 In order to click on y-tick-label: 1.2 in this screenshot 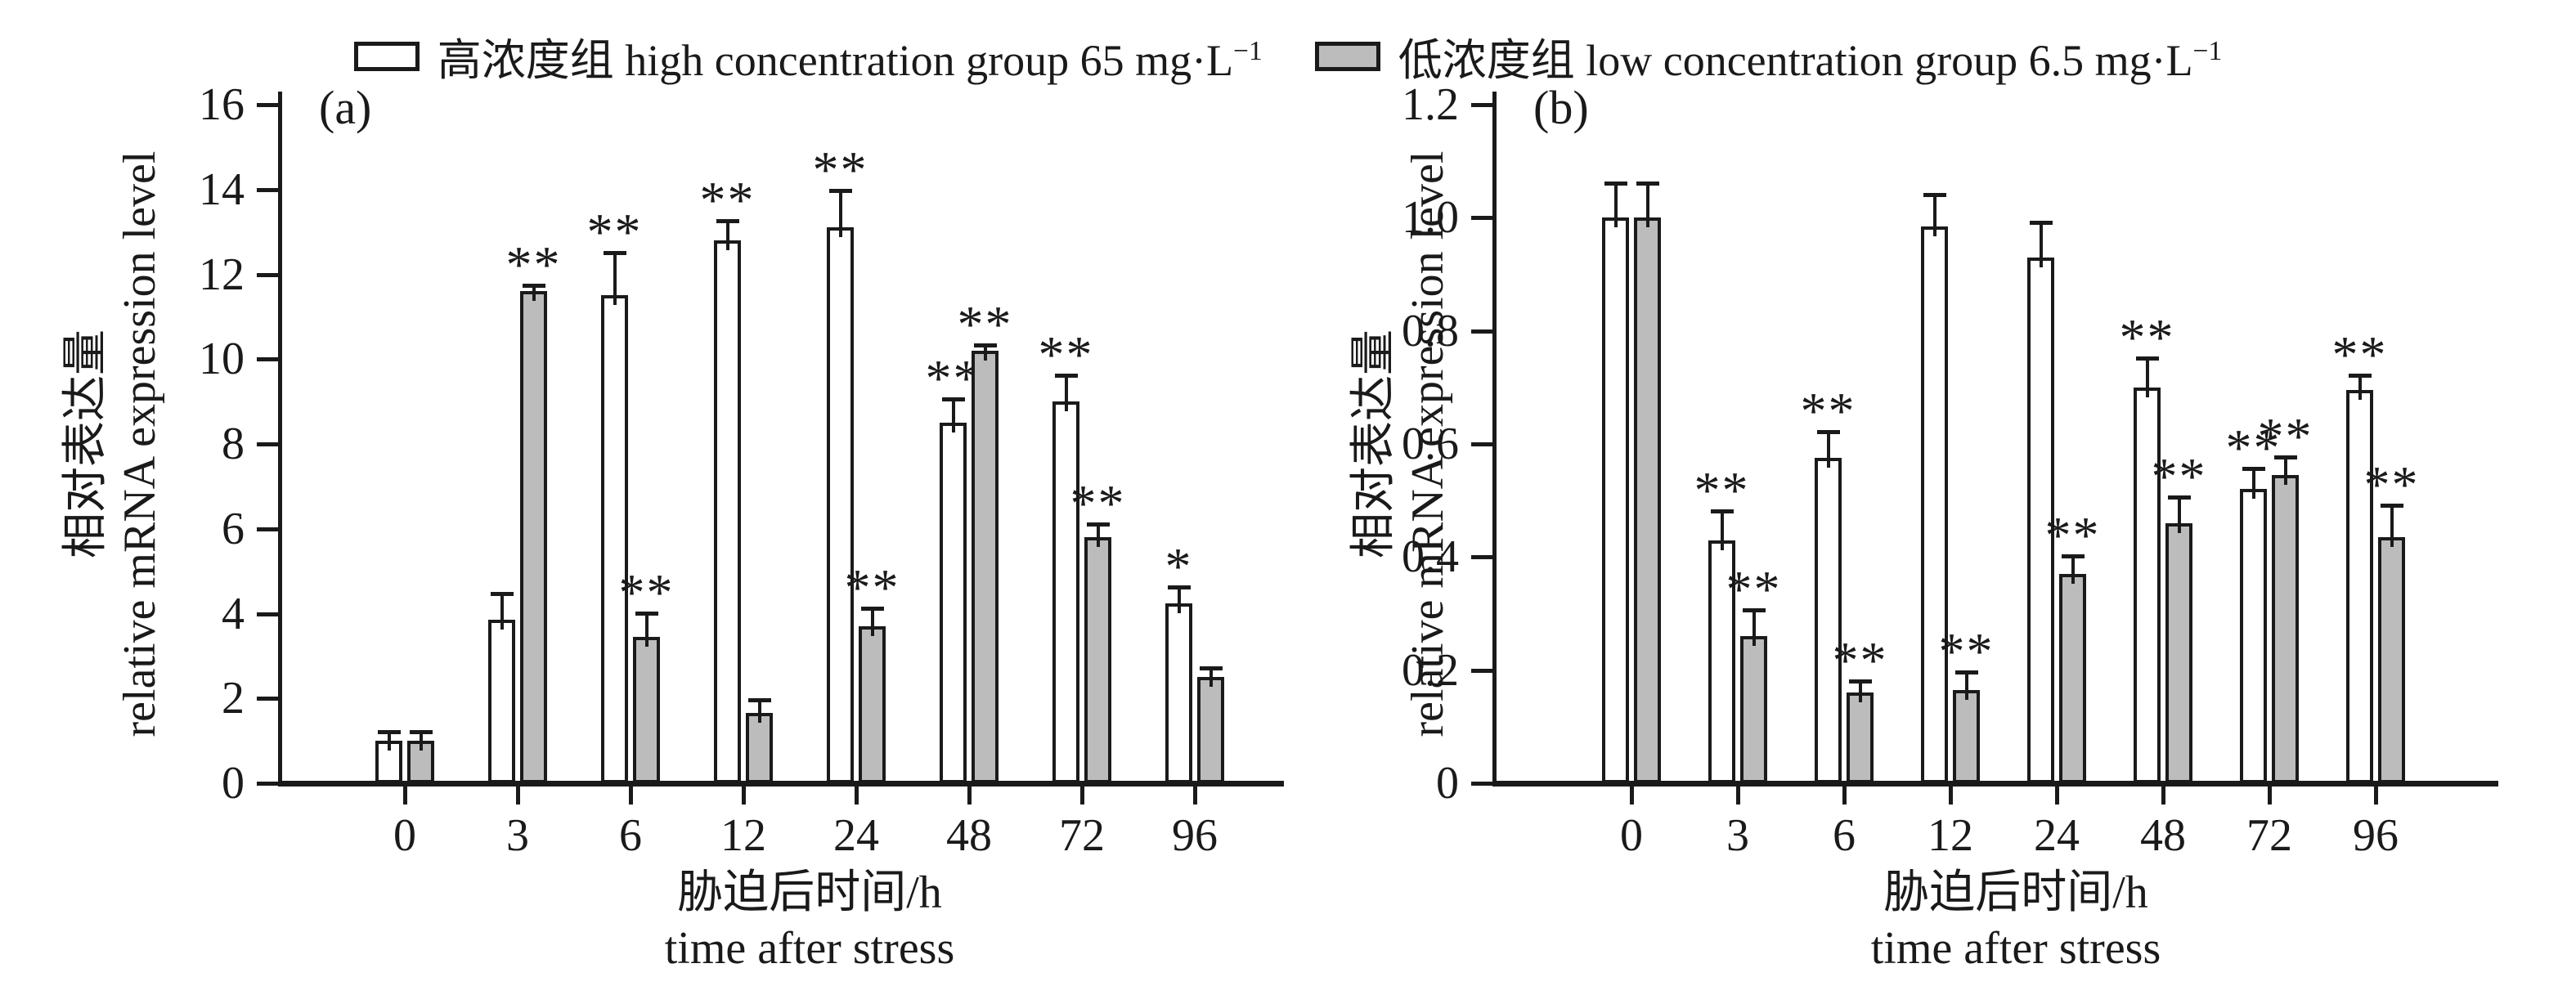, I will do `click(1430, 105)`.